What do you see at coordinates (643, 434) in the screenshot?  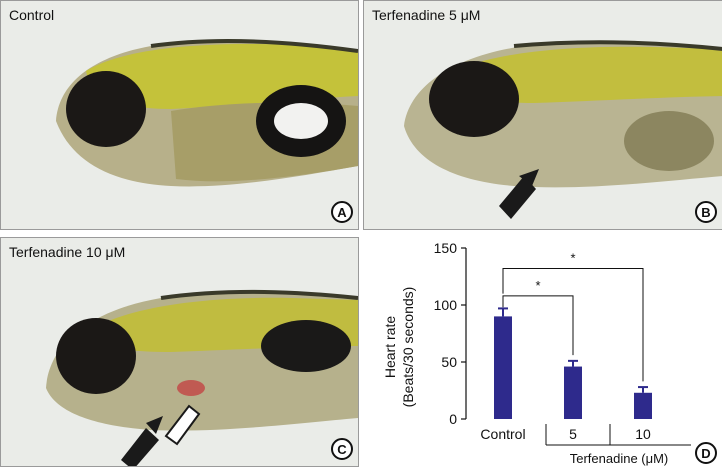 I see `x-category-label: 10` at bounding box center [643, 434].